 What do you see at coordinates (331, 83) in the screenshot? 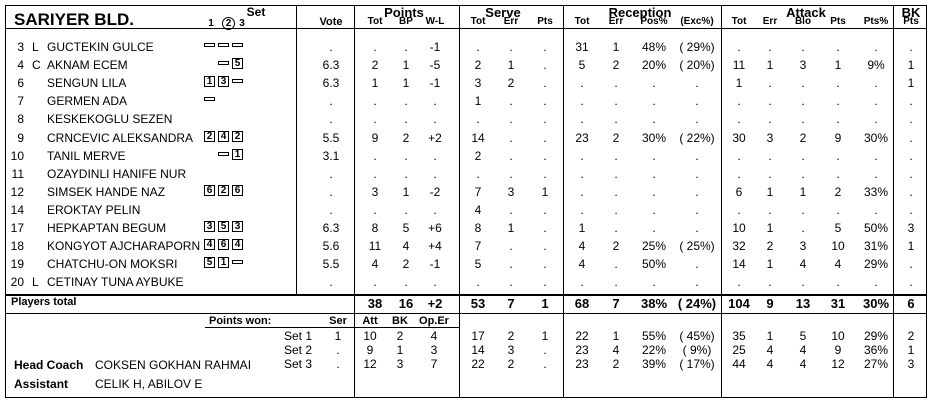
I see `stat-vote: 6.3` at bounding box center [331, 83].